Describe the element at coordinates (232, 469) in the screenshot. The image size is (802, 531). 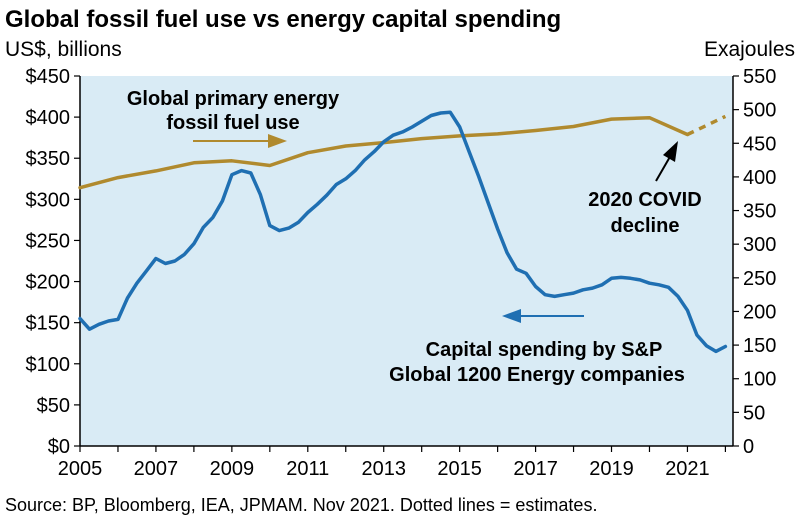
I see `x-tick-label: 2009` at that location.